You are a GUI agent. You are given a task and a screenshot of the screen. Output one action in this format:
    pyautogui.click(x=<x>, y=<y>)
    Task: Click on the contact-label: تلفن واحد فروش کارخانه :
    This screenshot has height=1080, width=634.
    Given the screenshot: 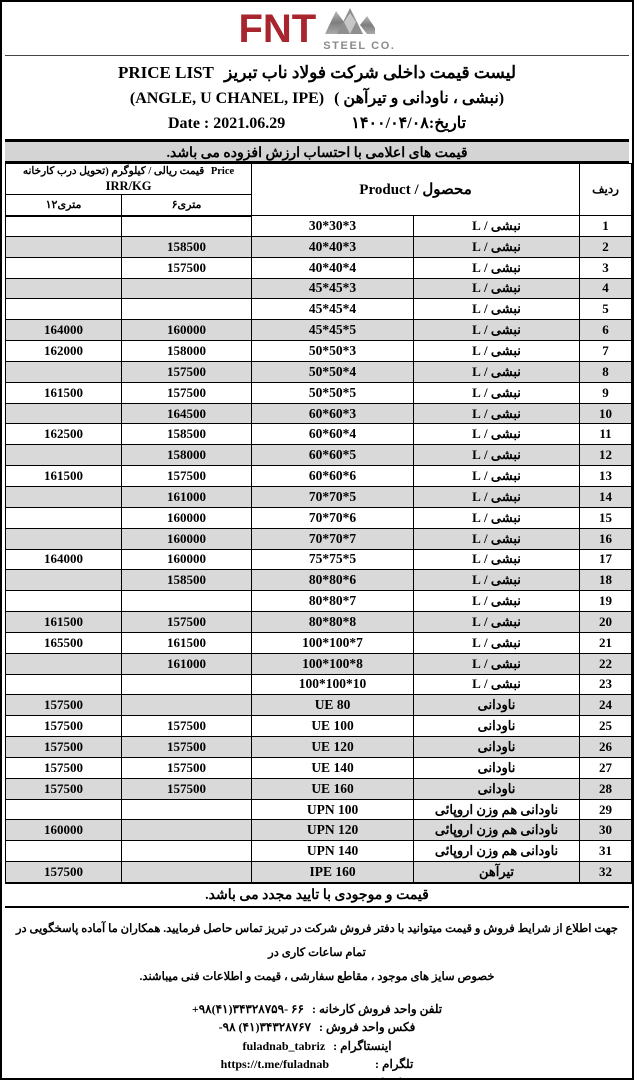 What is the action you would take?
    pyautogui.click(x=377, y=1008)
    